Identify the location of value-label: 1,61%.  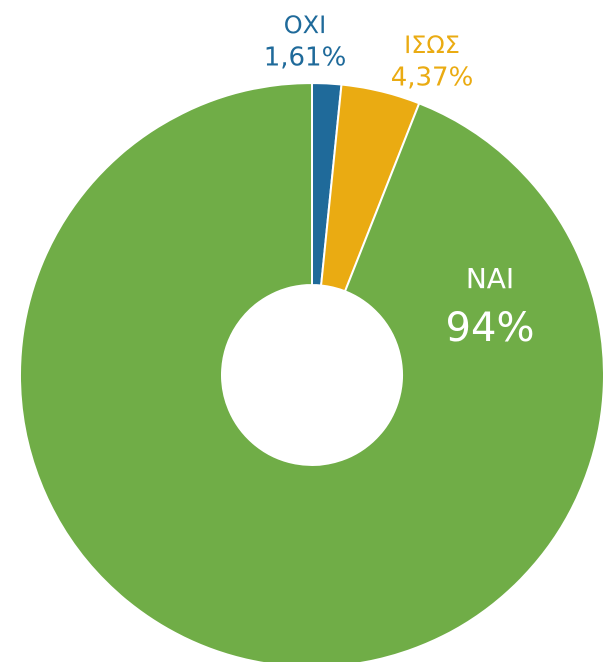
(305, 58).